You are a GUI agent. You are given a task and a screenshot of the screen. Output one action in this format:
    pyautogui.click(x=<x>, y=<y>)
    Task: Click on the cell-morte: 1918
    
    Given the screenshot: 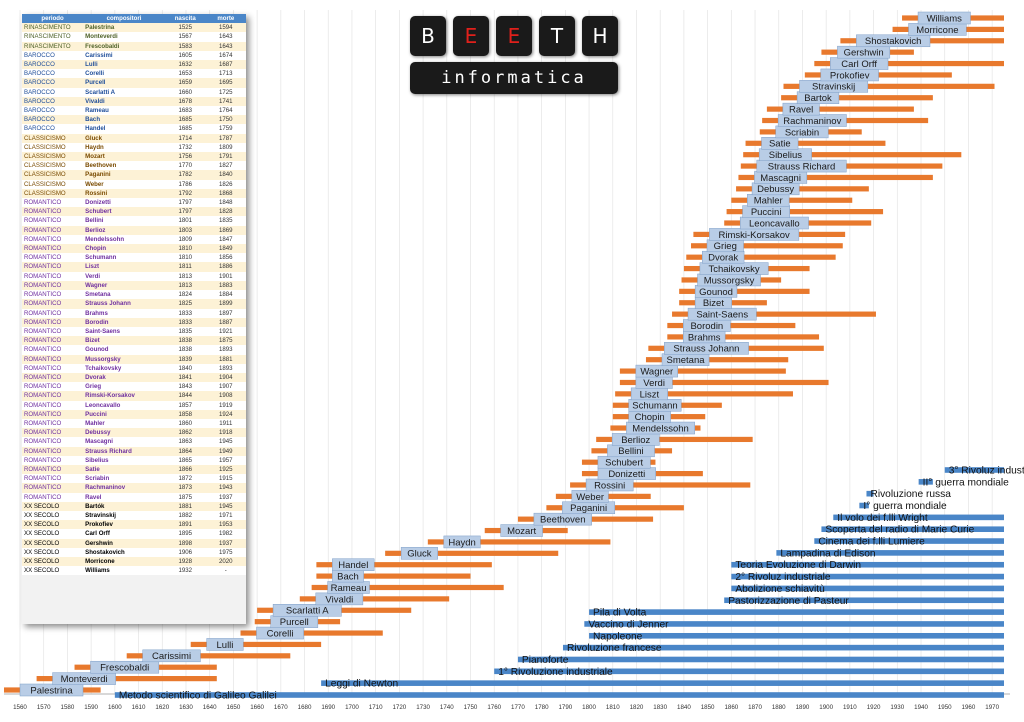 What is the action you would take?
    pyautogui.click(x=226, y=433)
    